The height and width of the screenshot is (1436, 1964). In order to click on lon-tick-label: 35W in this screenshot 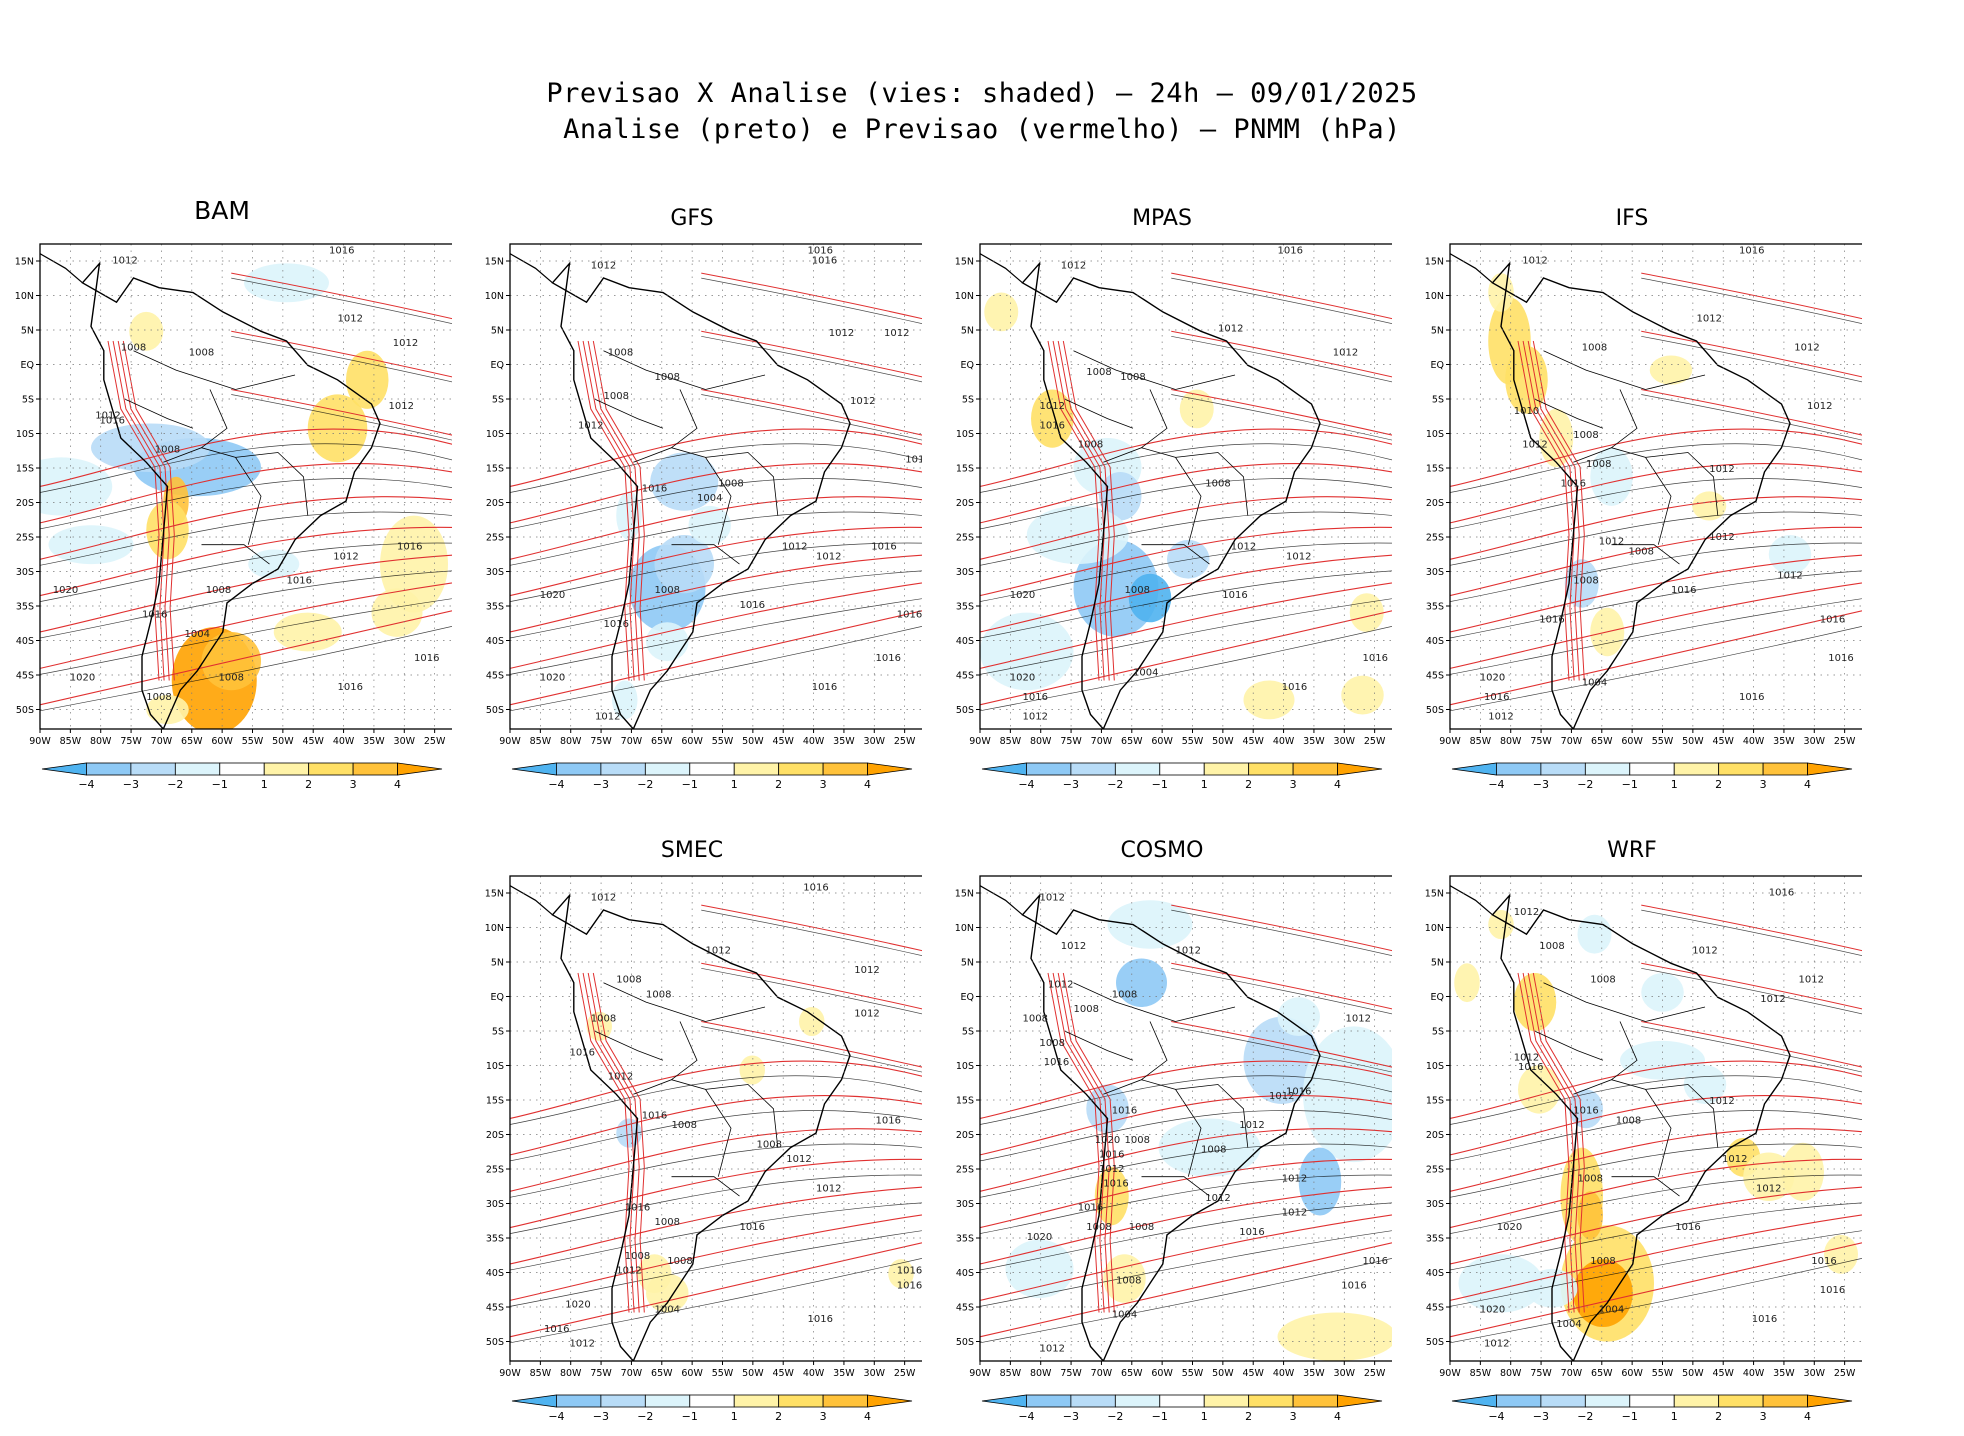, I will do `click(1314, 741)`.